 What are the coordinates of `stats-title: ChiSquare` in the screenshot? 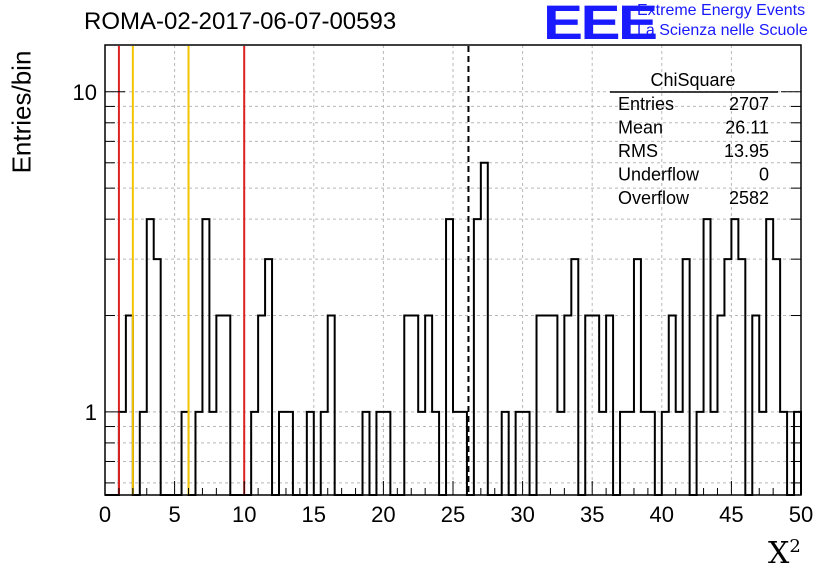 It's located at (692, 80).